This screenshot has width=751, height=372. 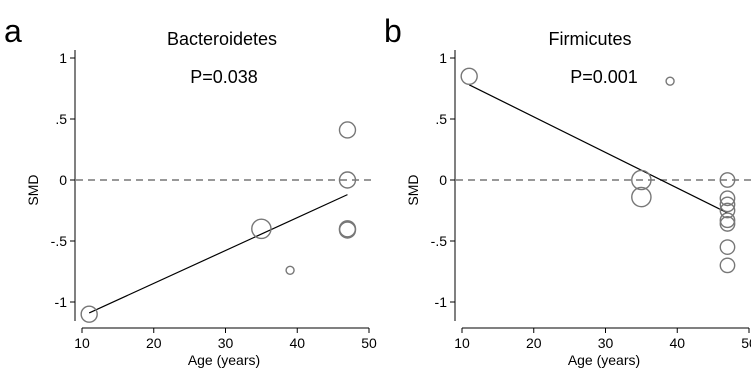 I want to click on p-value-annotation: P=0.001, so click(x=604, y=77).